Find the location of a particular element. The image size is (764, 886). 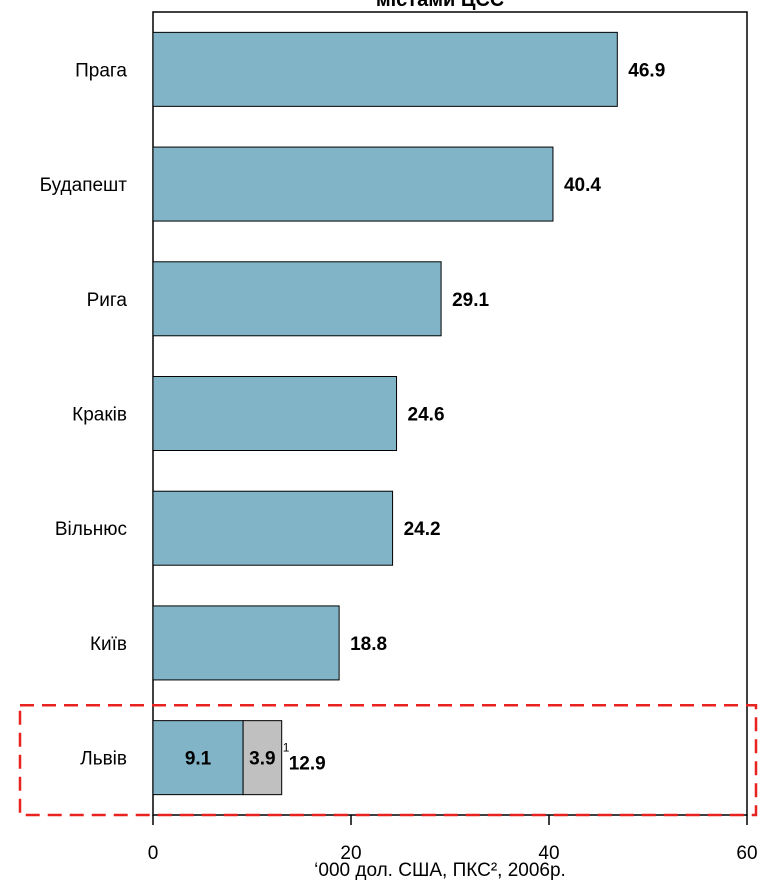

footnote-marker: 1 is located at coordinates (286, 748).